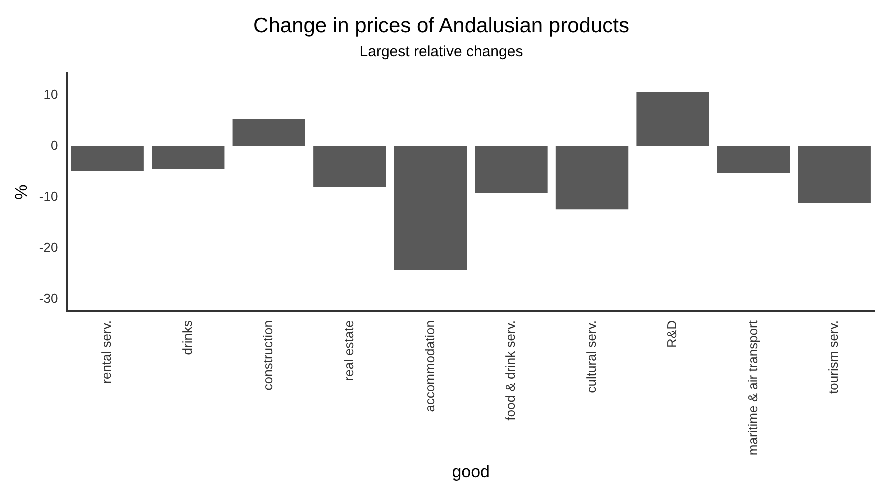 This screenshot has width=885, height=495. Describe the element at coordinates (834, 357) in the screenshot. I see `x-tick-label: tourism serv.` at that location.